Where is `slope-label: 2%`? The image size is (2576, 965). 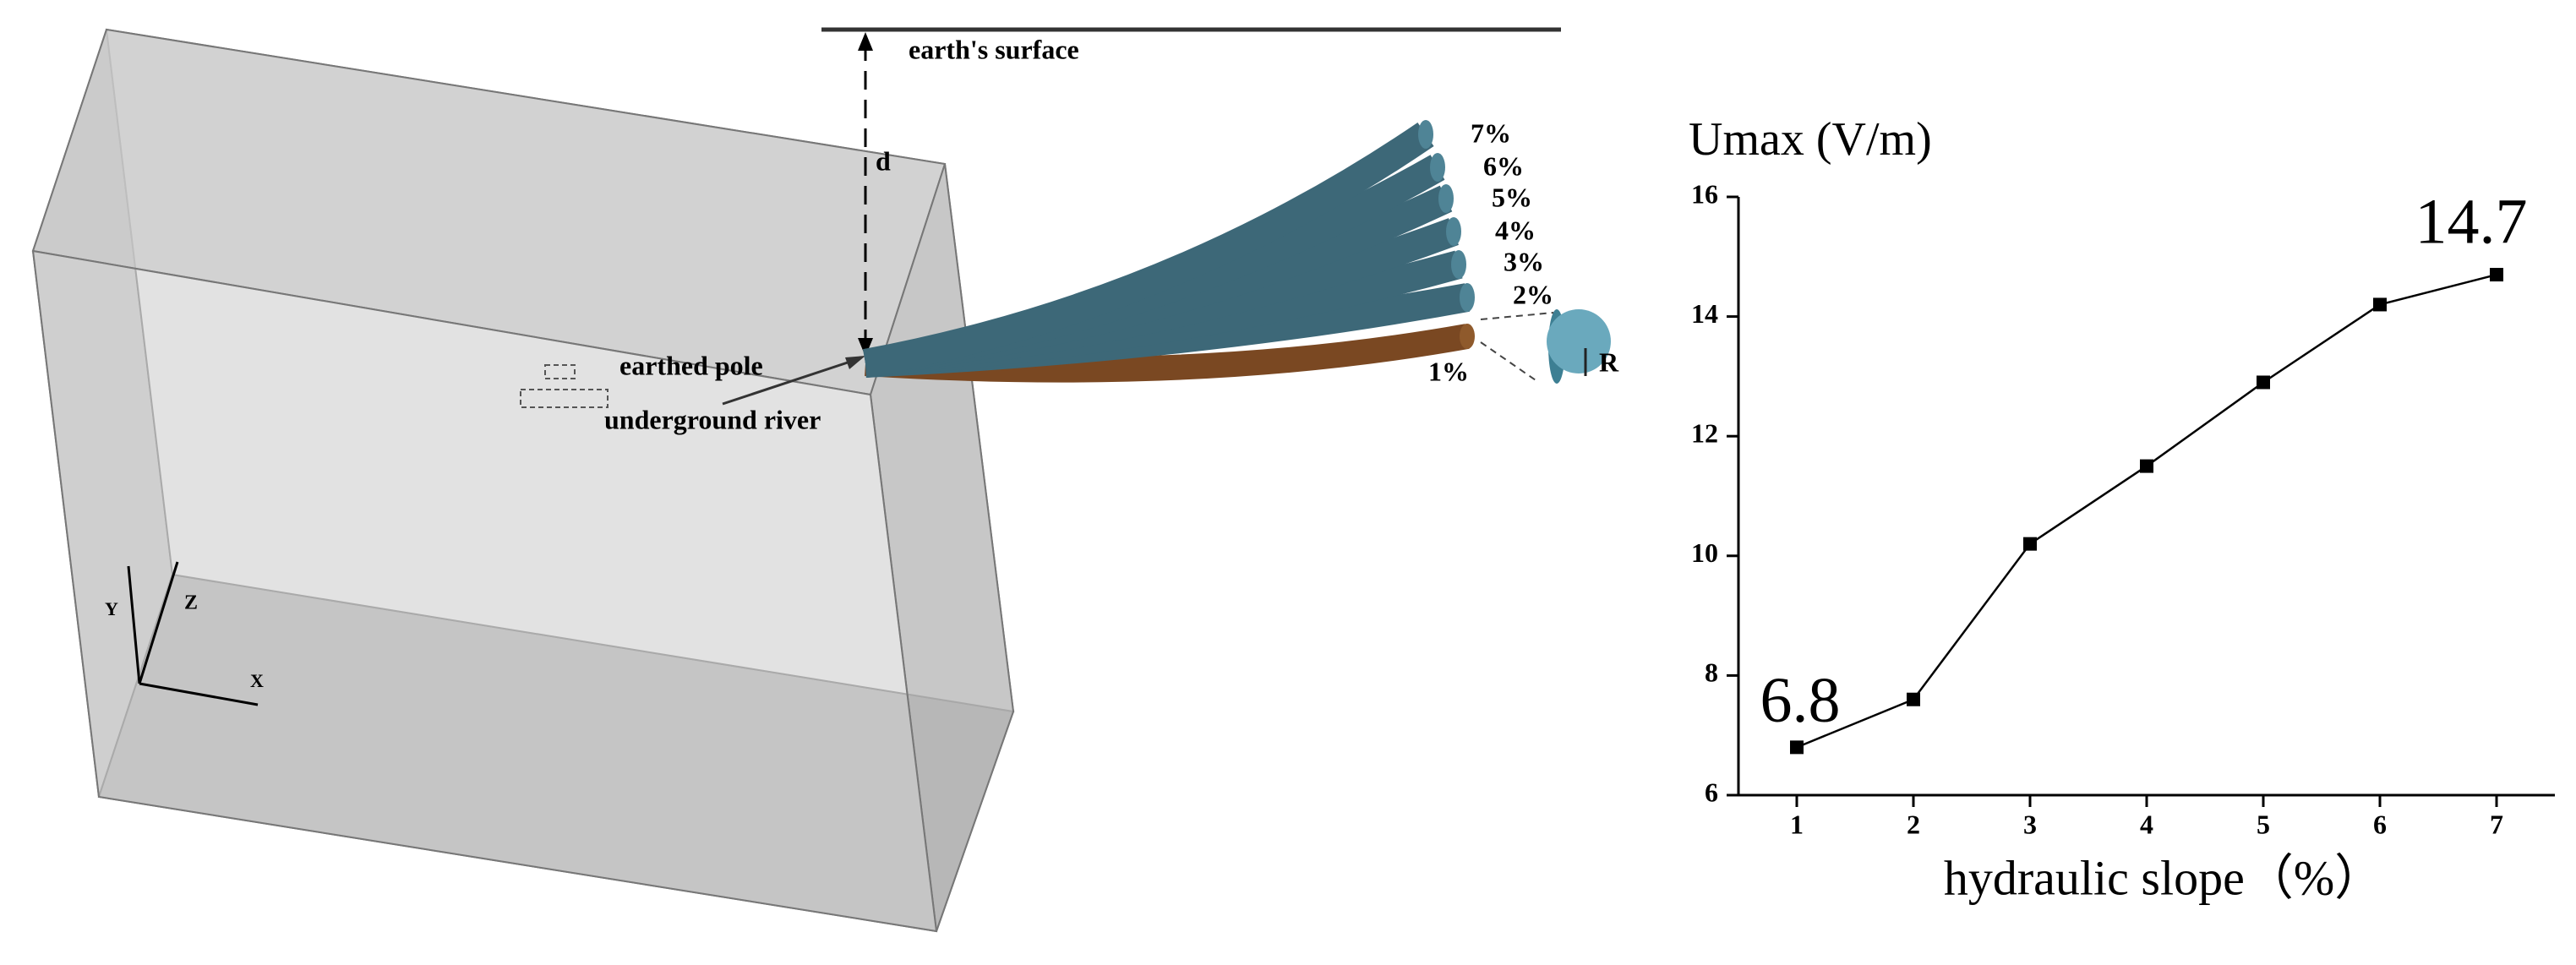
slope-label: 2% is located at coordinates (1533, 294).